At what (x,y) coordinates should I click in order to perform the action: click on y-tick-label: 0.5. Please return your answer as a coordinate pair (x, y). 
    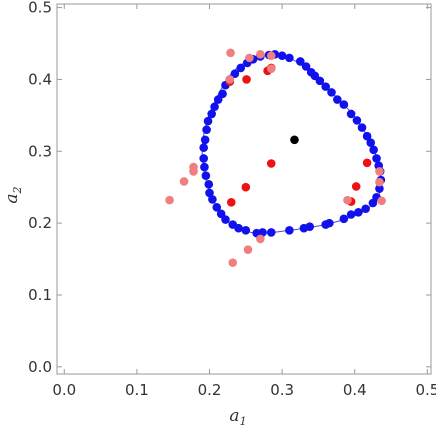
    Looking at the image, I should click on (40, 8).